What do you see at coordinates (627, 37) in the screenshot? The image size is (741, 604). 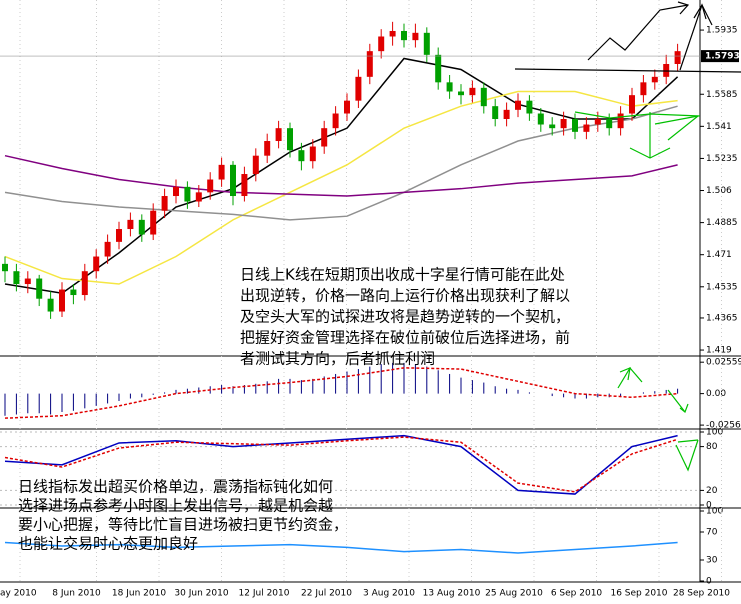 I see `hand-drawings` at bounding box center [627, 37].